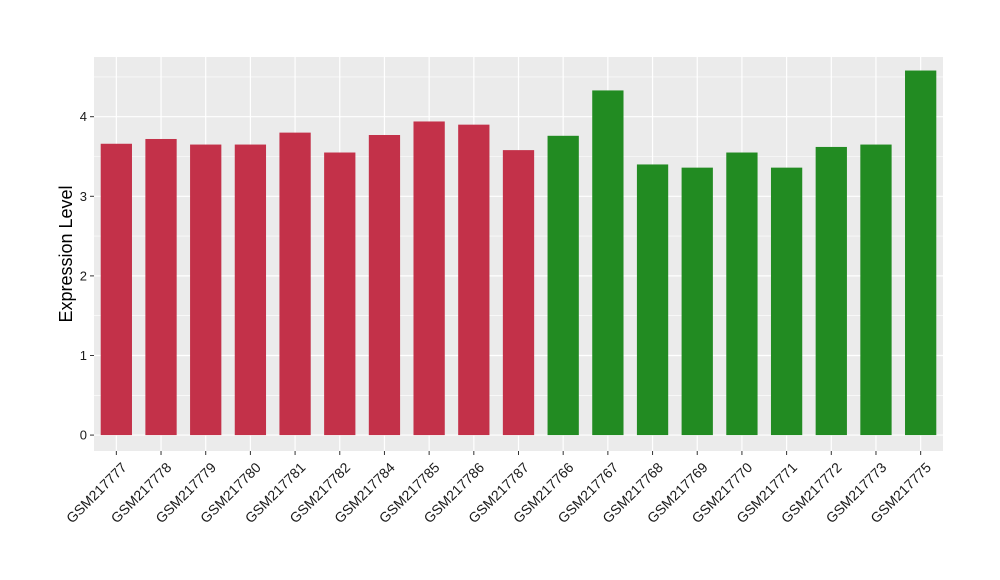 The image size is (1000, 580). What do you see at coordinates (295, 284) in the screenshot?
I see `bar-GSM217781` at bounding box center [295, 284].